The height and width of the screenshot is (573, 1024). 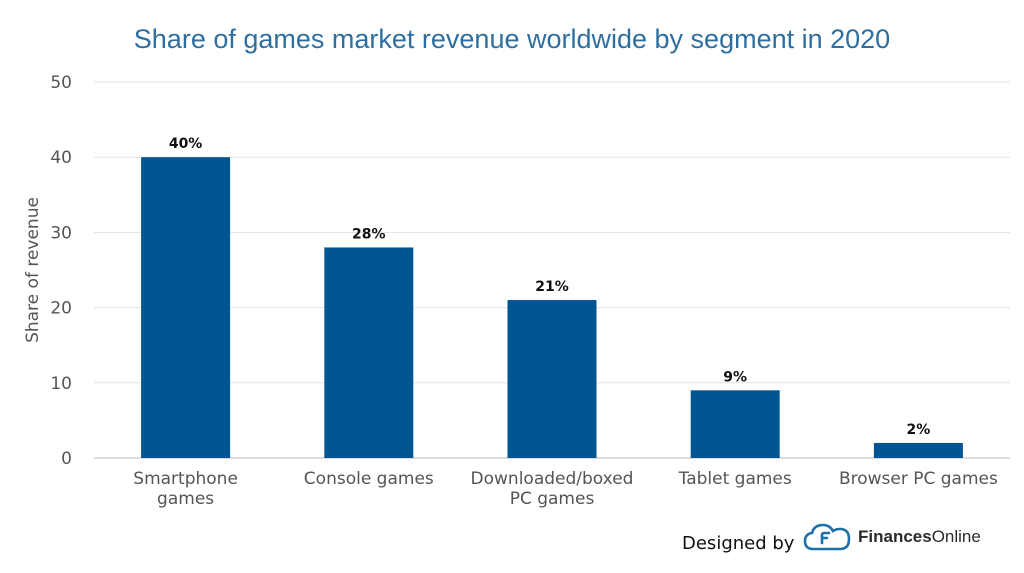 I want to click on x-category-label: Smartphone games, so click(x=185, y=489).